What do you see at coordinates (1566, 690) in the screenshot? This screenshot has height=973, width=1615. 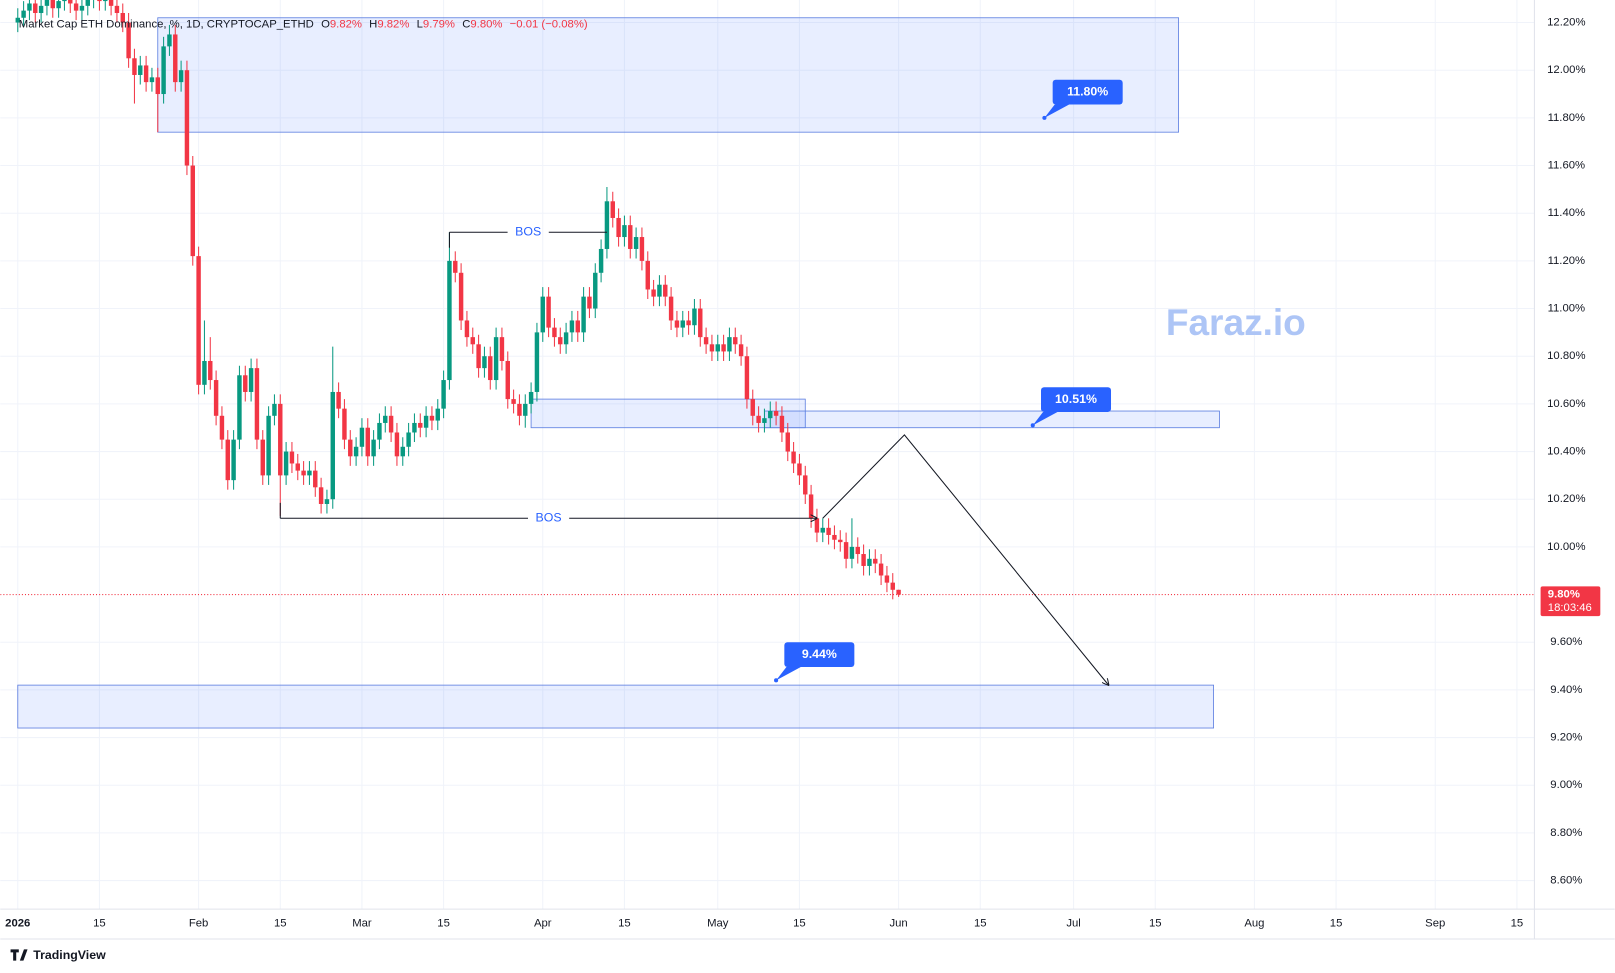 I see `y-tick-label: 9.40%` at bounding box center [1566, 690].